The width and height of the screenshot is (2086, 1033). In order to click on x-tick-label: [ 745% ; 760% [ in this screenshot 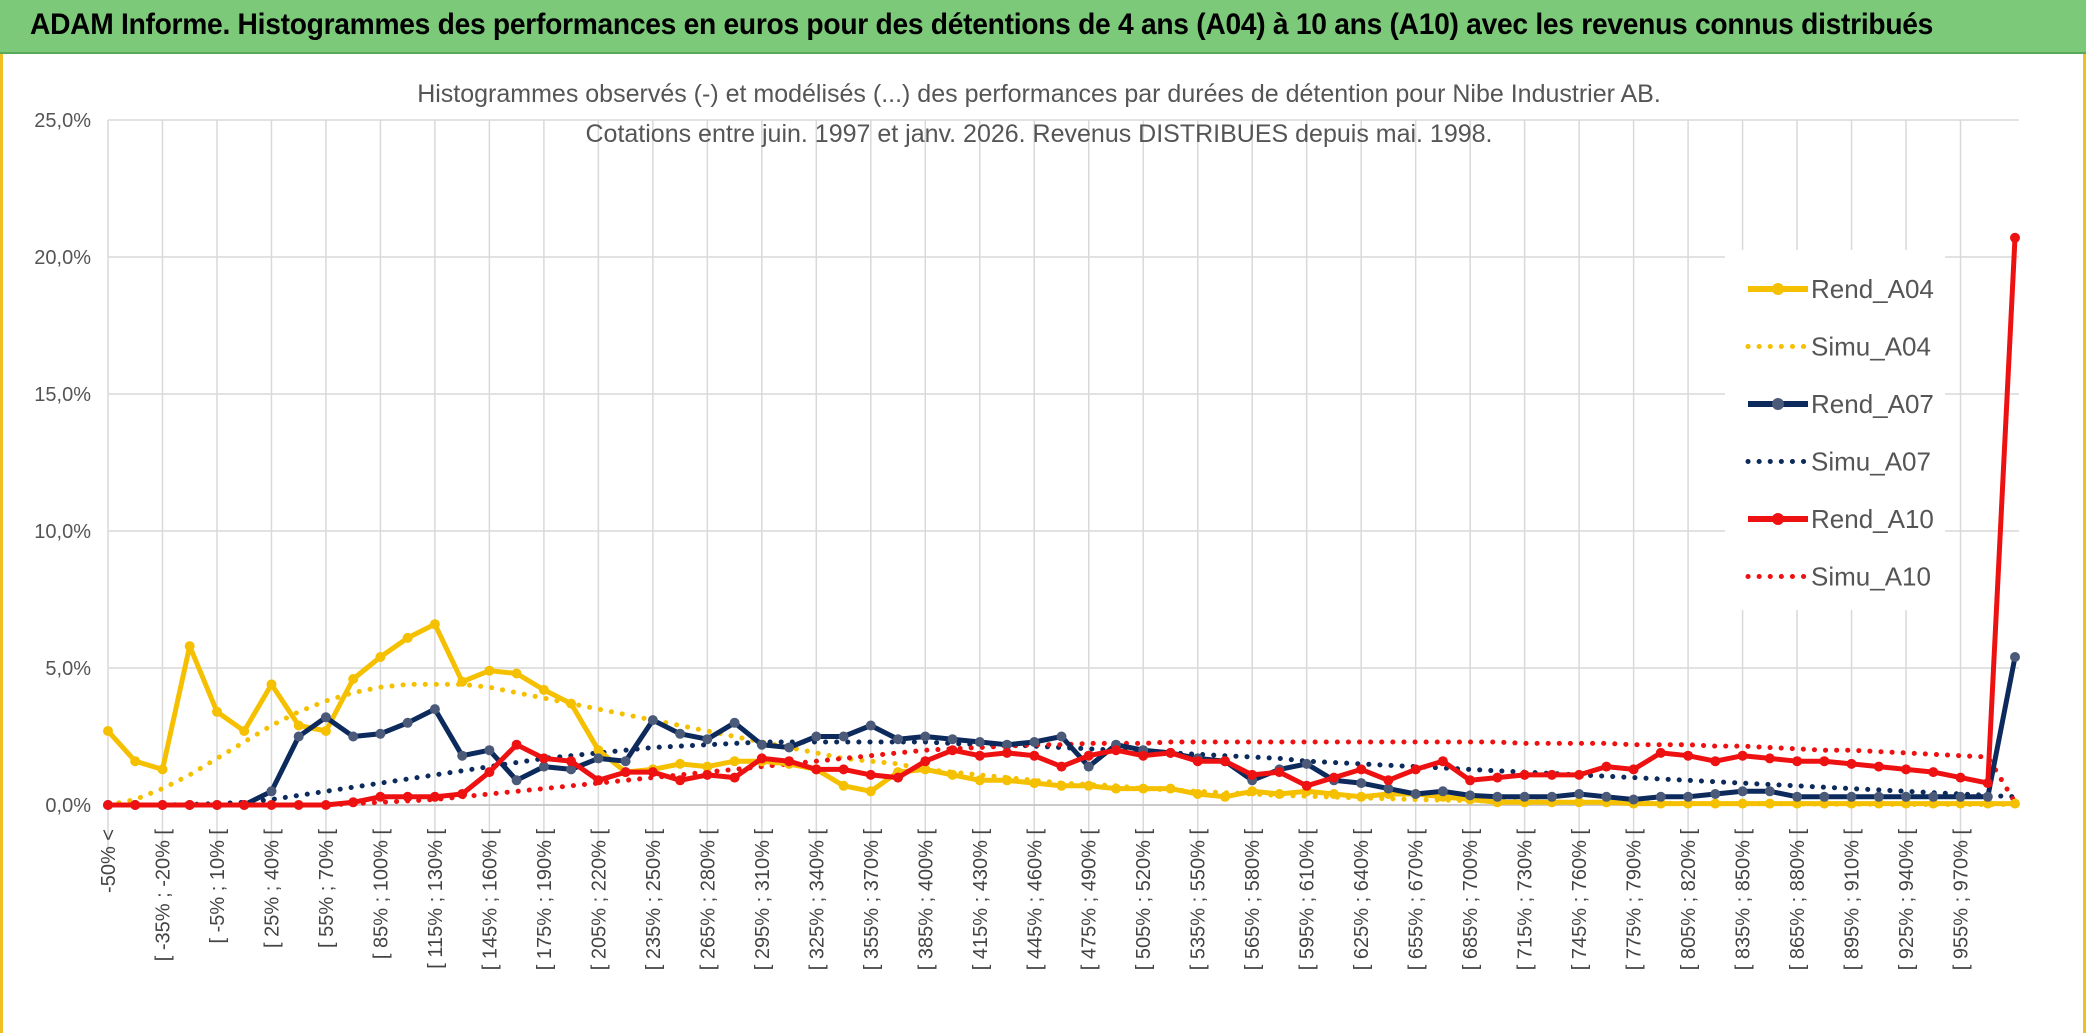, I will do `click(1580, 900)`.